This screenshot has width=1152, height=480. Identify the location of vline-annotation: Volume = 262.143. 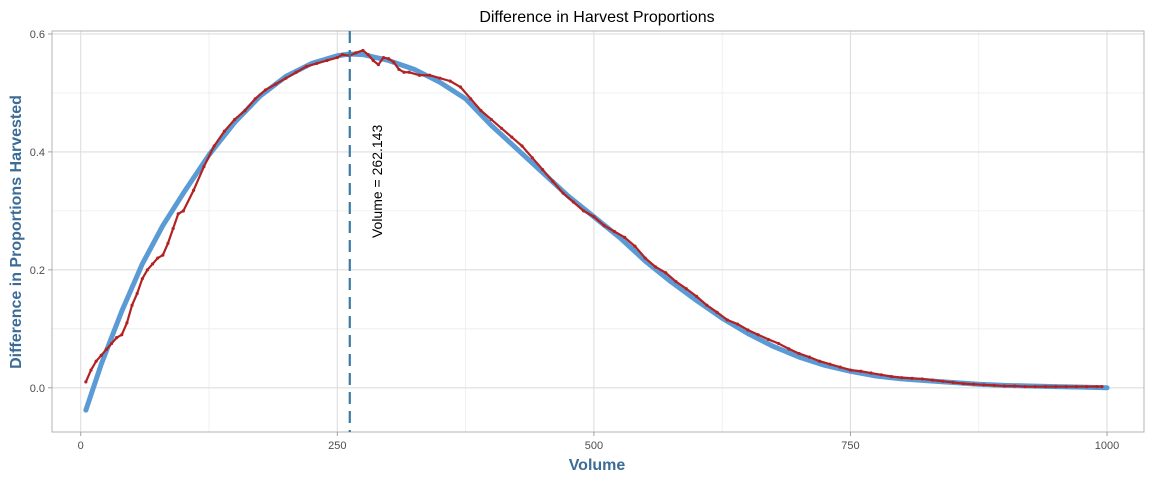
(377, 181).